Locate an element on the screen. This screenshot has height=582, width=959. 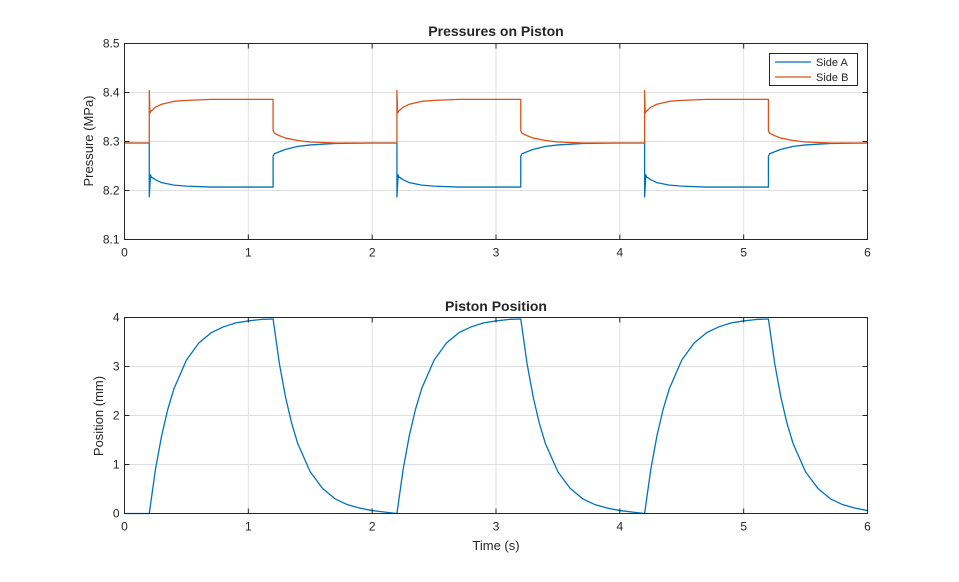
pressure-x-tick-label: 4 is located at coordinates (619, 253).